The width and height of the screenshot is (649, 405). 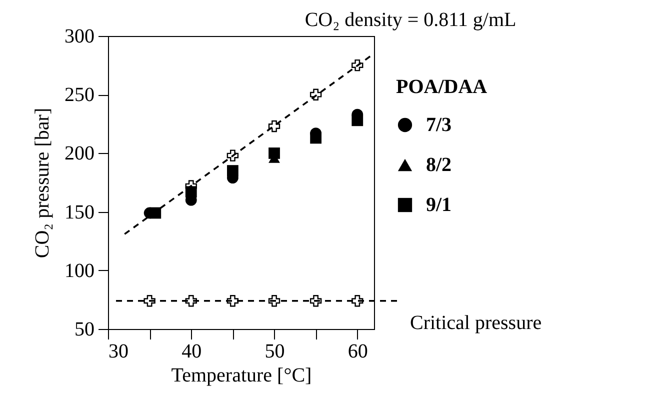 I want to click on y-tick-label: 300, so click(x=79, y=37).